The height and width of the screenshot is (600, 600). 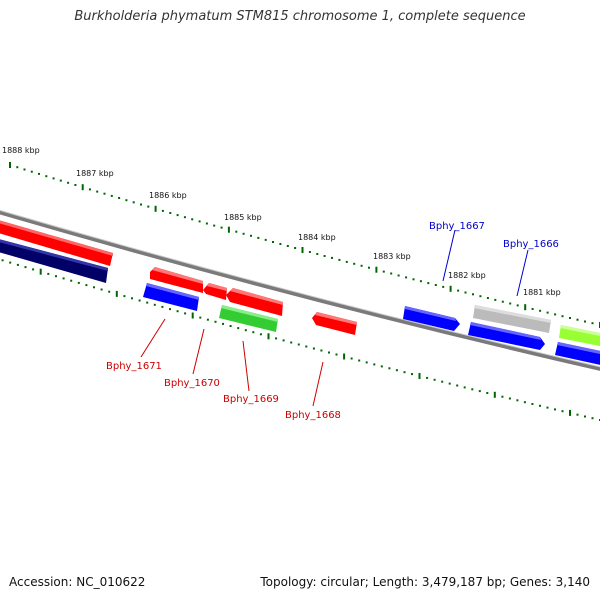 What do you see at coordinates (192, 383) in the screenshot?
I see `gene-label-bphy-1670: Bphy_1670` at bounding box center [192, 383].